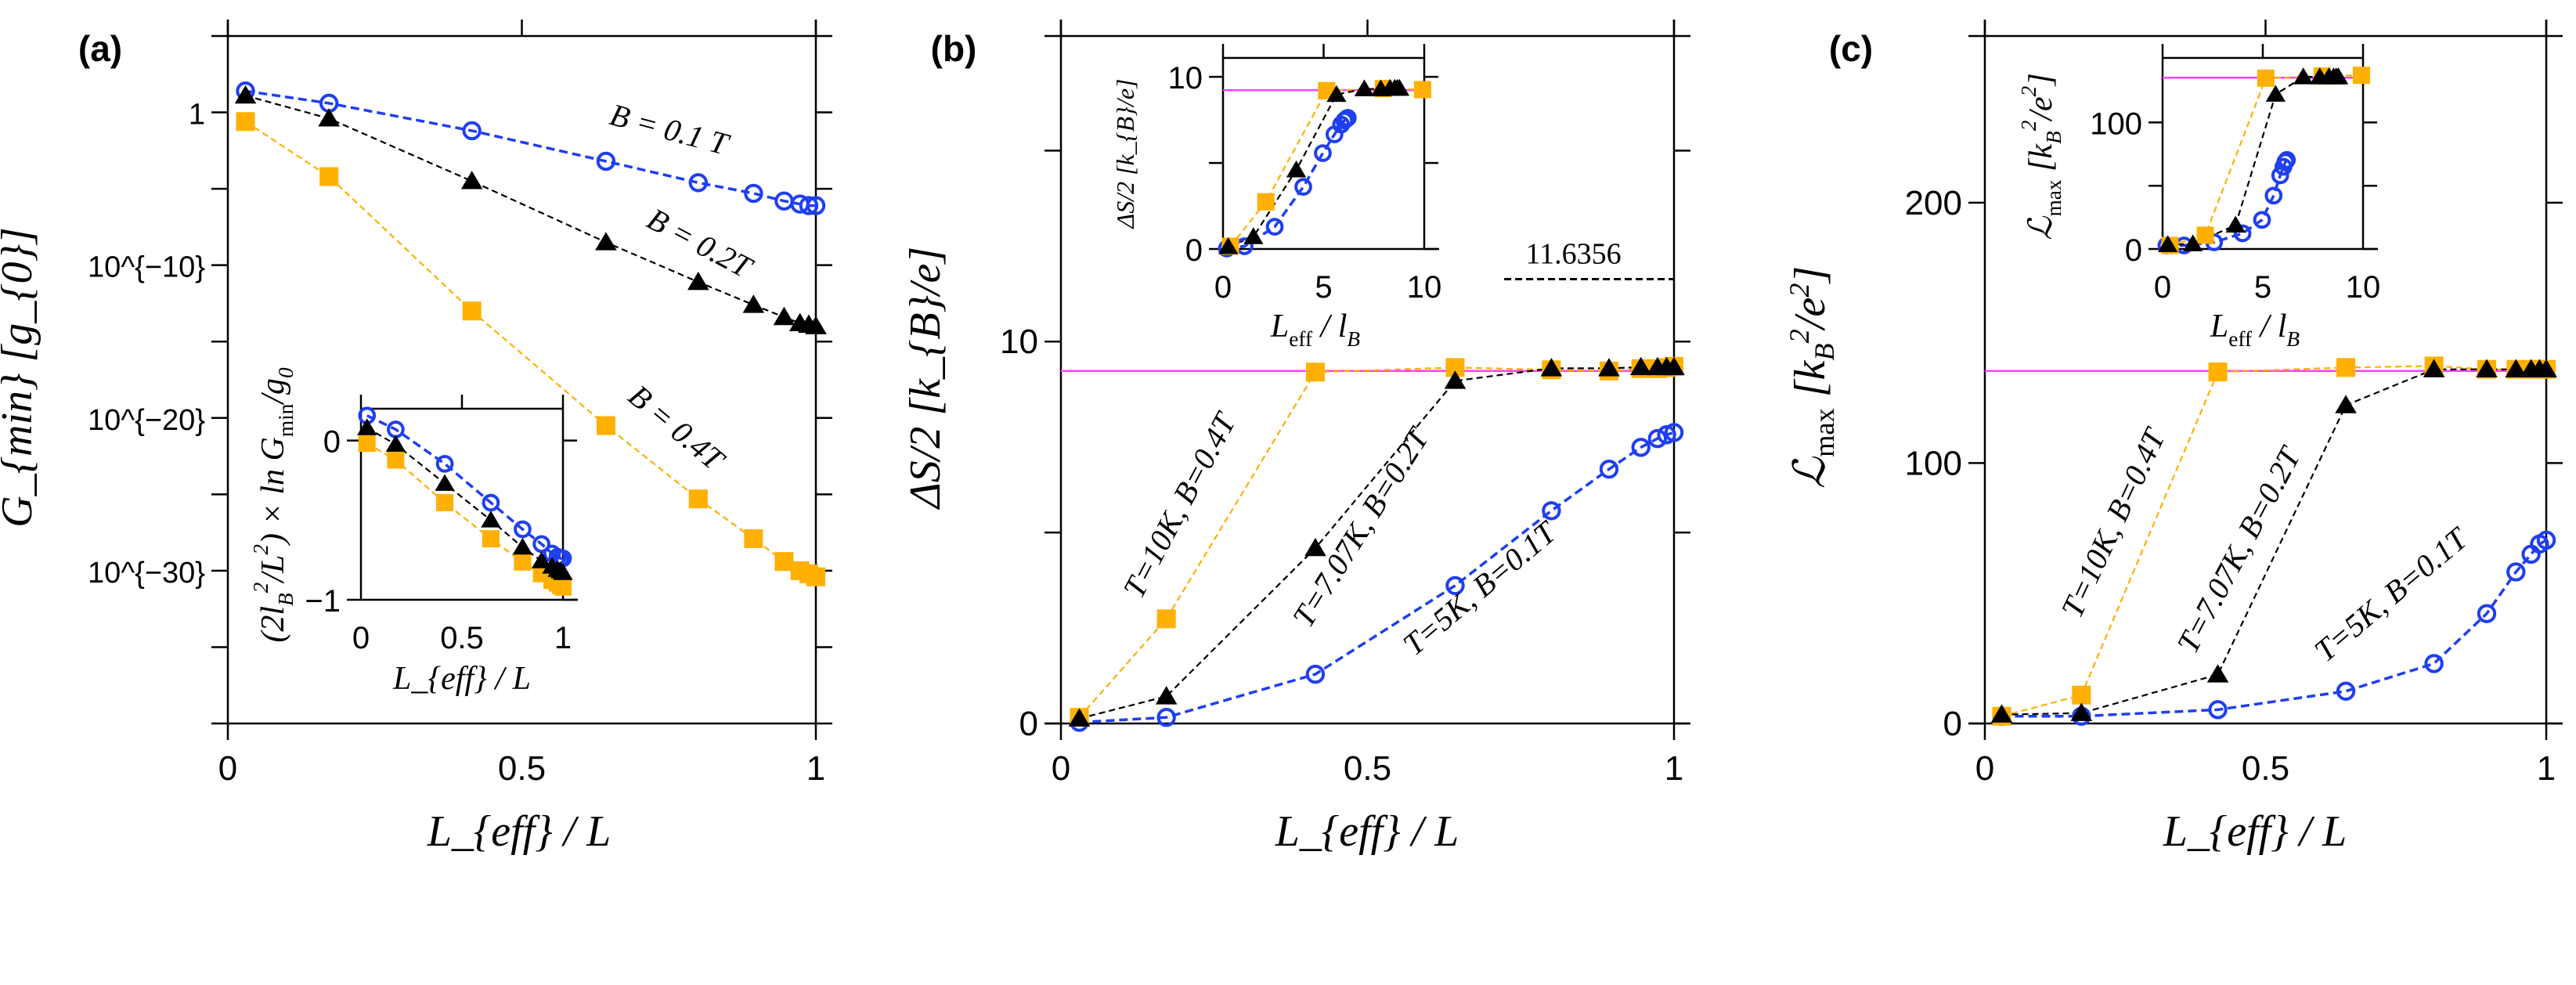  Describe the element at coordinates (1851, 48) in the screenshot. I see `panel-label: (c)` at that location.